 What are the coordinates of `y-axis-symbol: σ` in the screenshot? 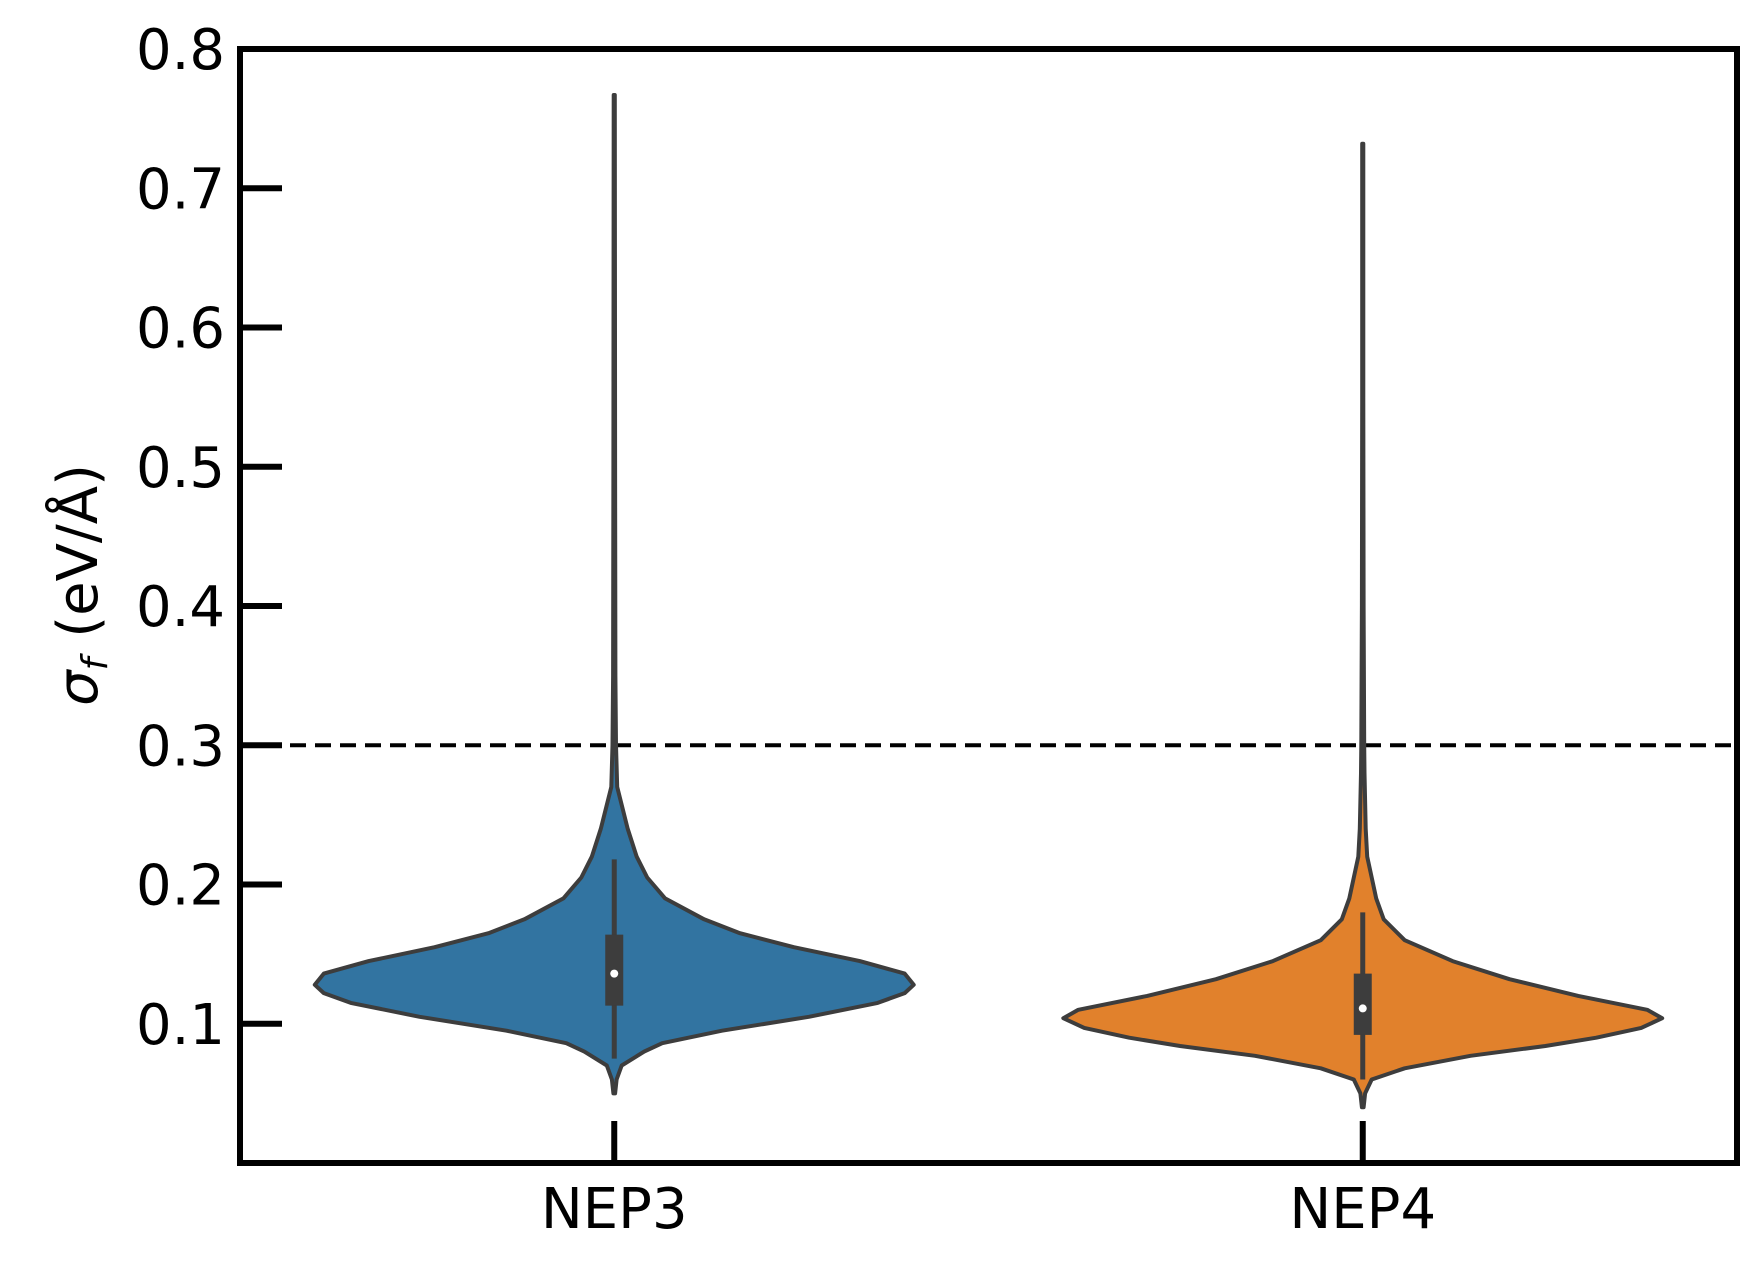 It's located at (78, 687).